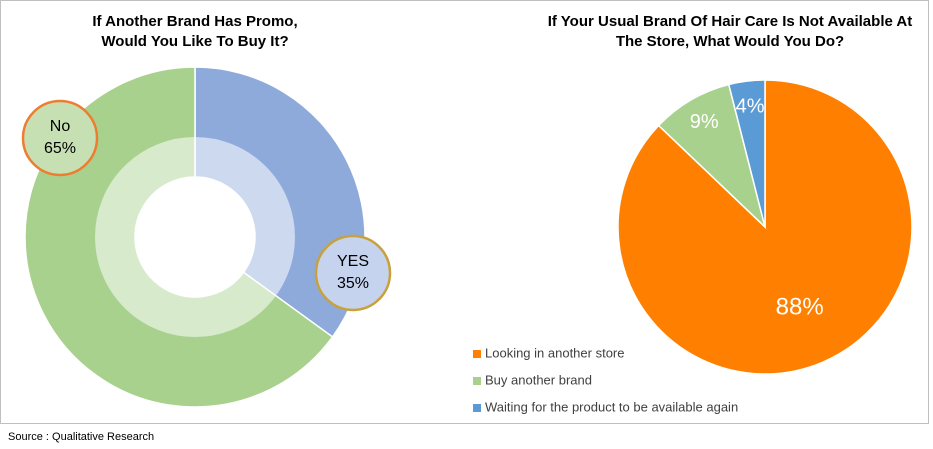  What do you see at coordinates (800, 306) in the screenshot?
I see `data-label: 88%` at bounding box center [800, 306].